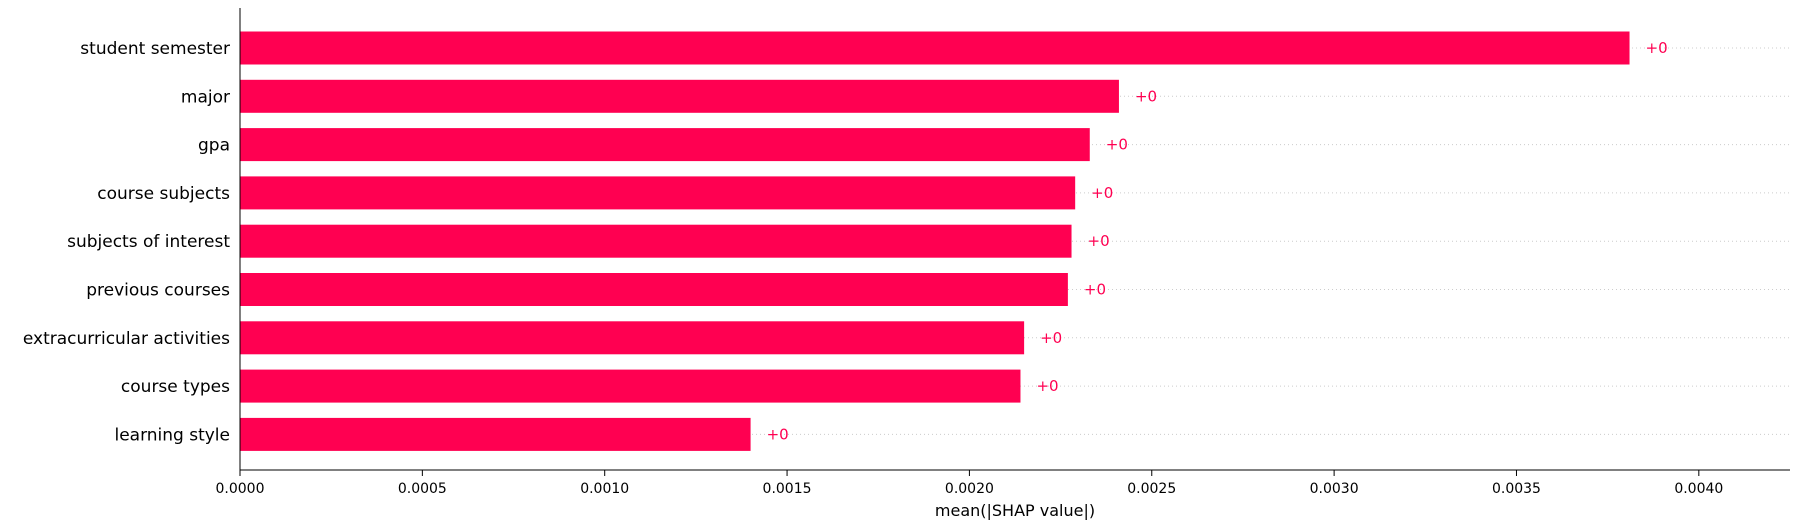 This screenshot has width=1799, height=530. What do you see at coordinates (205, 97) in the screenshot?
I see `feature-label: major` at bounding box center [205, 97].